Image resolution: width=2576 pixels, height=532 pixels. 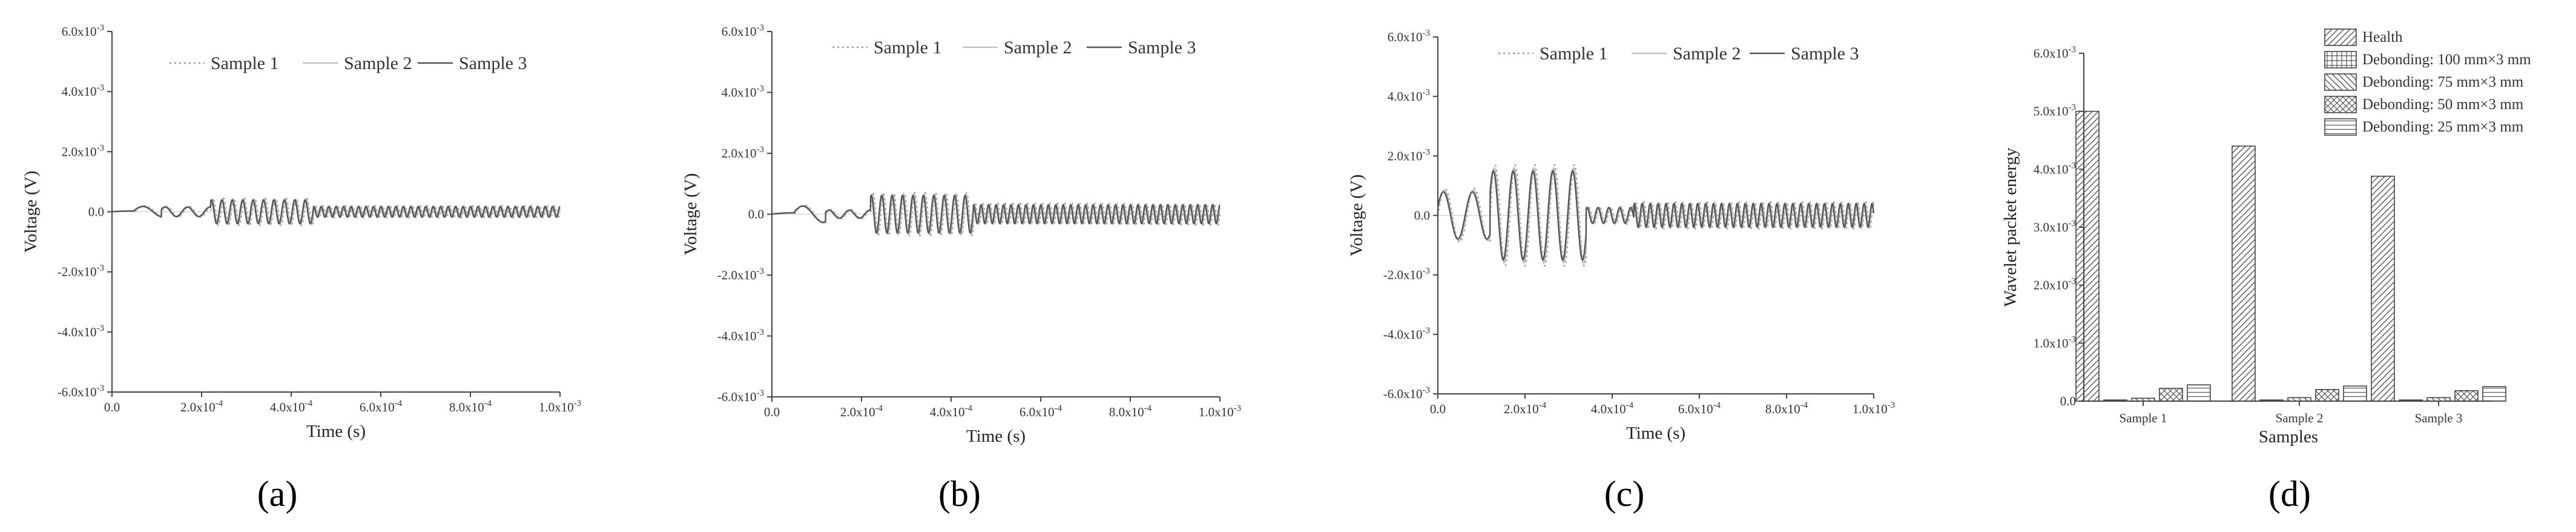 What do you see at coordinates (2443, 104) in the screenshot?
I see `legend-label: Debonding: 50 mm×3 mm` at bounding box center [2443, 104].